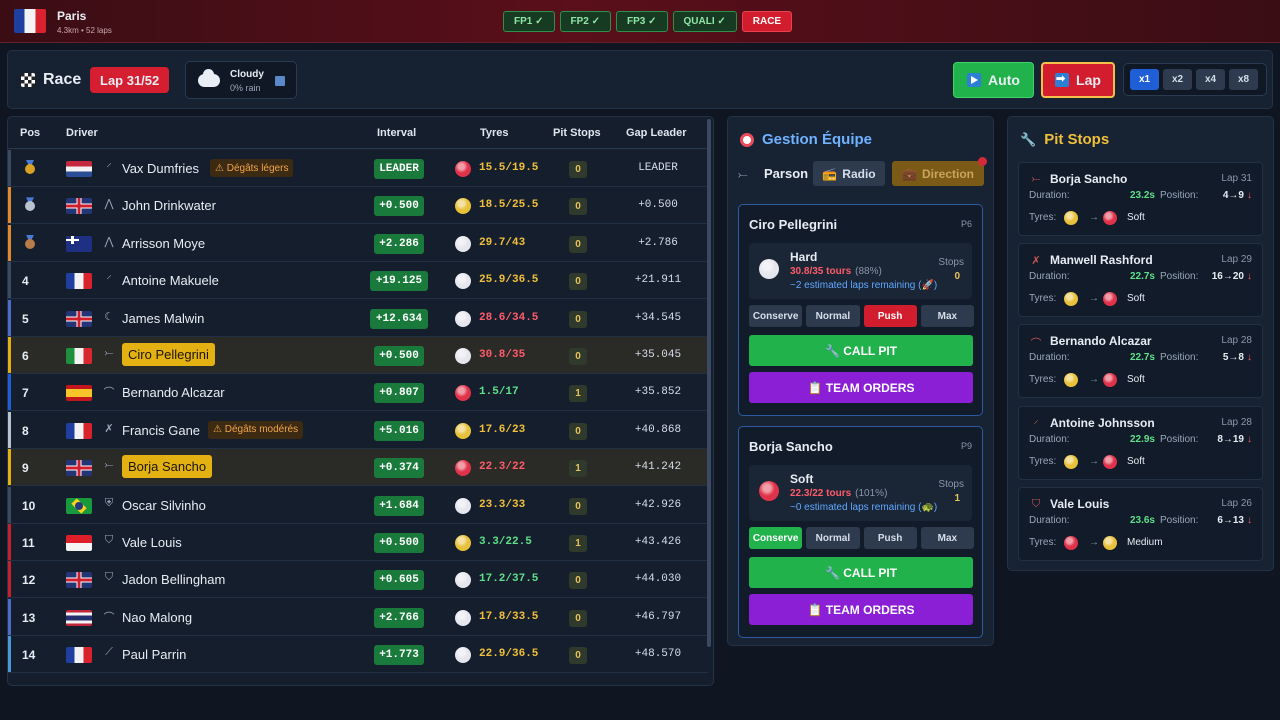 This screenshot has height=720, width=1280. Describe the element at coordinates (864, 507) in the screenshot. I see `estimated-laps: ~0 estimated laps remaining (🐢)` at that location.